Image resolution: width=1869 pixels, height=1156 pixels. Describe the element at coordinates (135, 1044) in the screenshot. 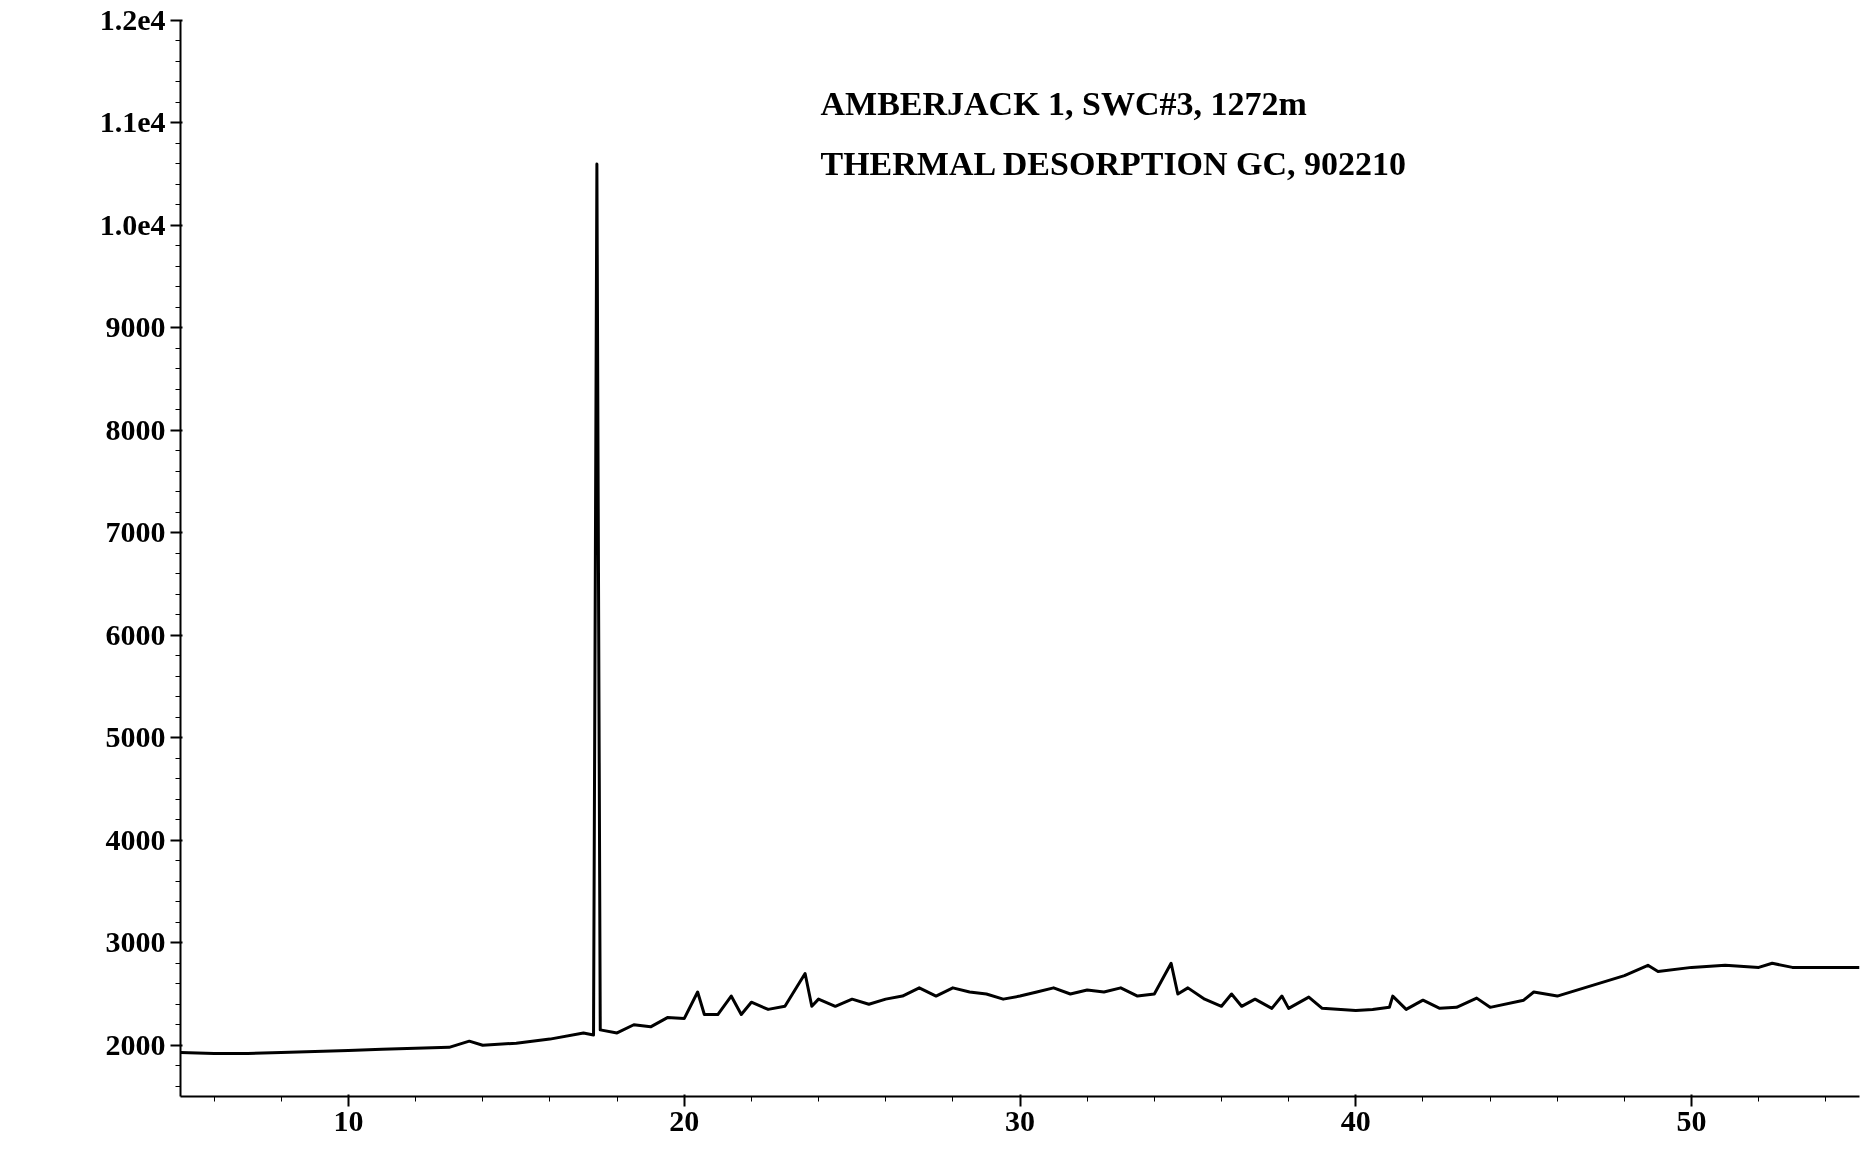

I see `y-tick-label: 2000` at that location.